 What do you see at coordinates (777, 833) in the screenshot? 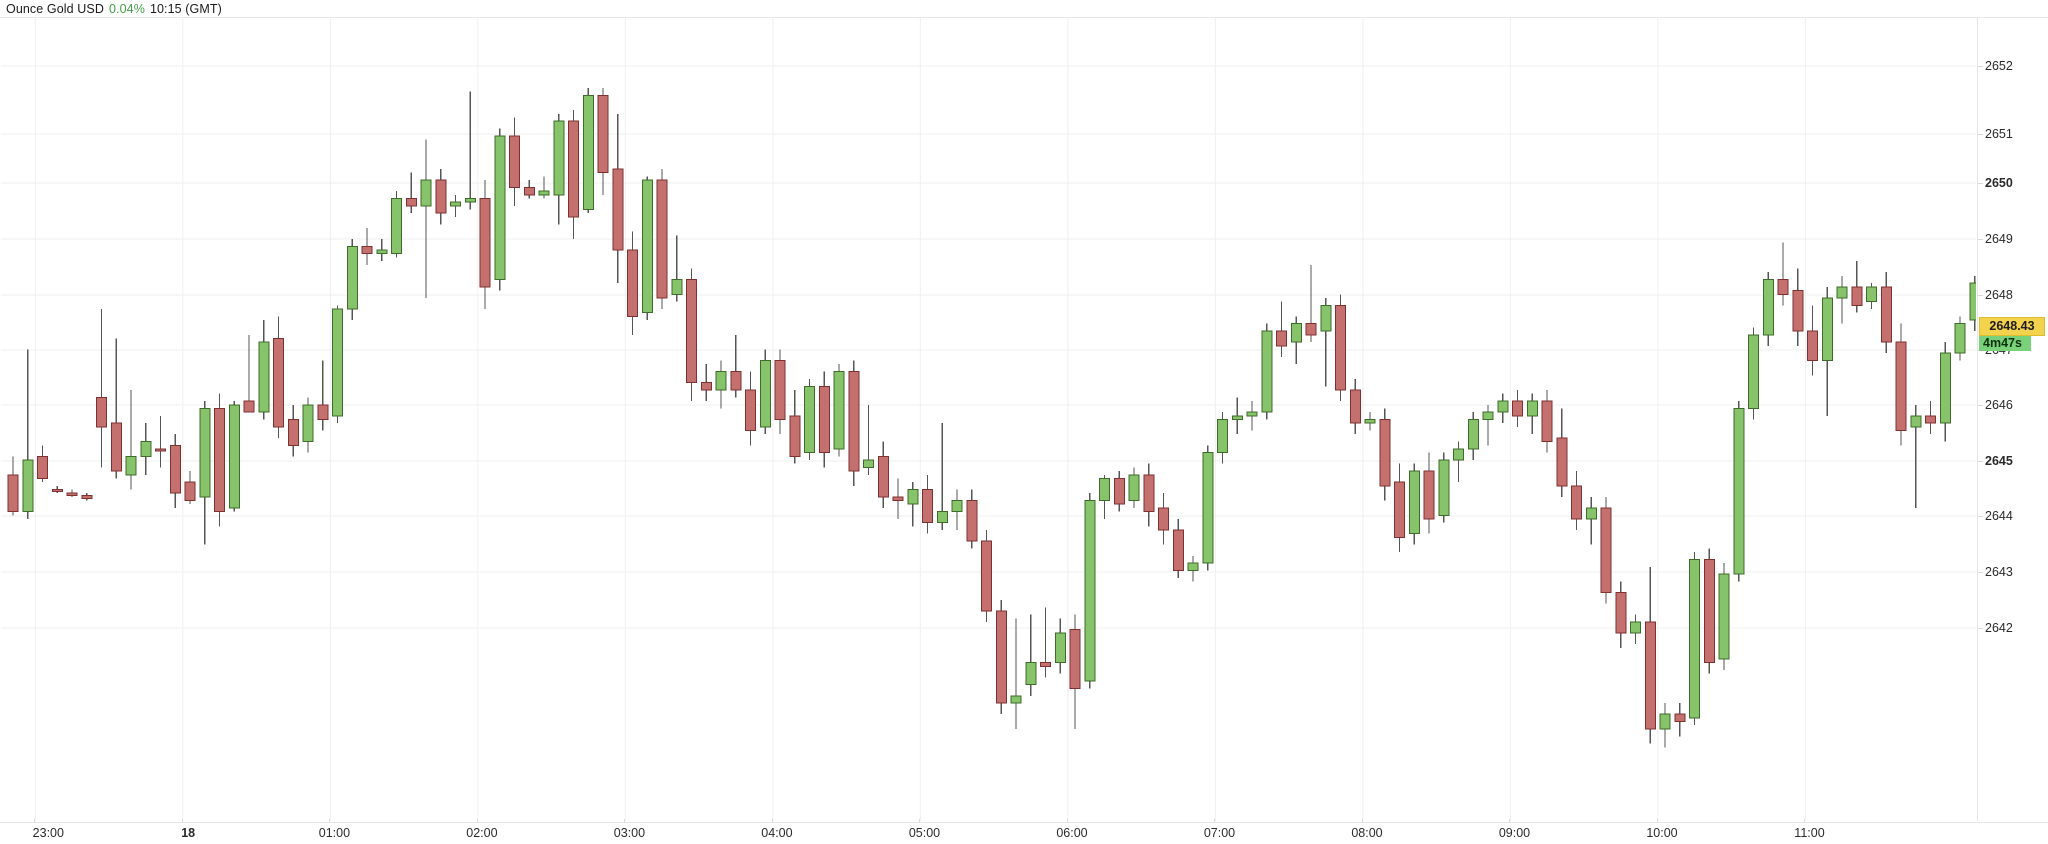
I see `time-tick-label: 04:00` at bounding box center [777, 833].